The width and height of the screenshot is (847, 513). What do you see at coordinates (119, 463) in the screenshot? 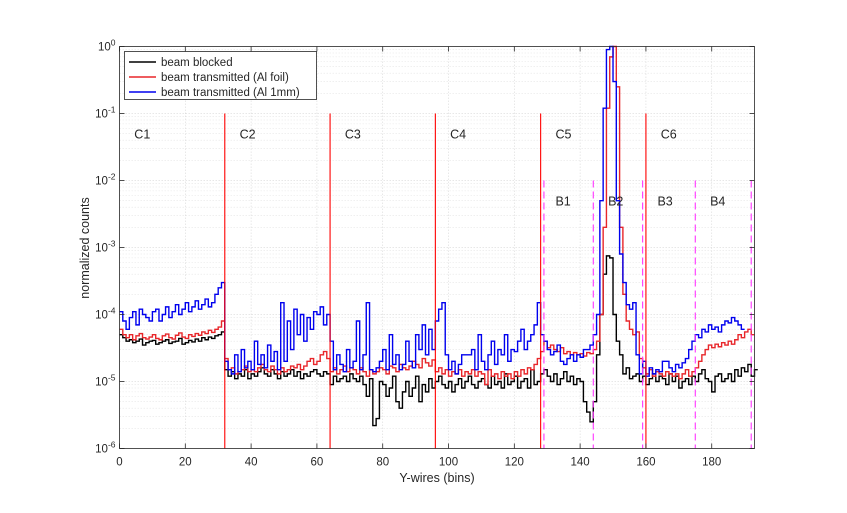
I see `x-tick-label: 0` at bounding box center [119, 463].